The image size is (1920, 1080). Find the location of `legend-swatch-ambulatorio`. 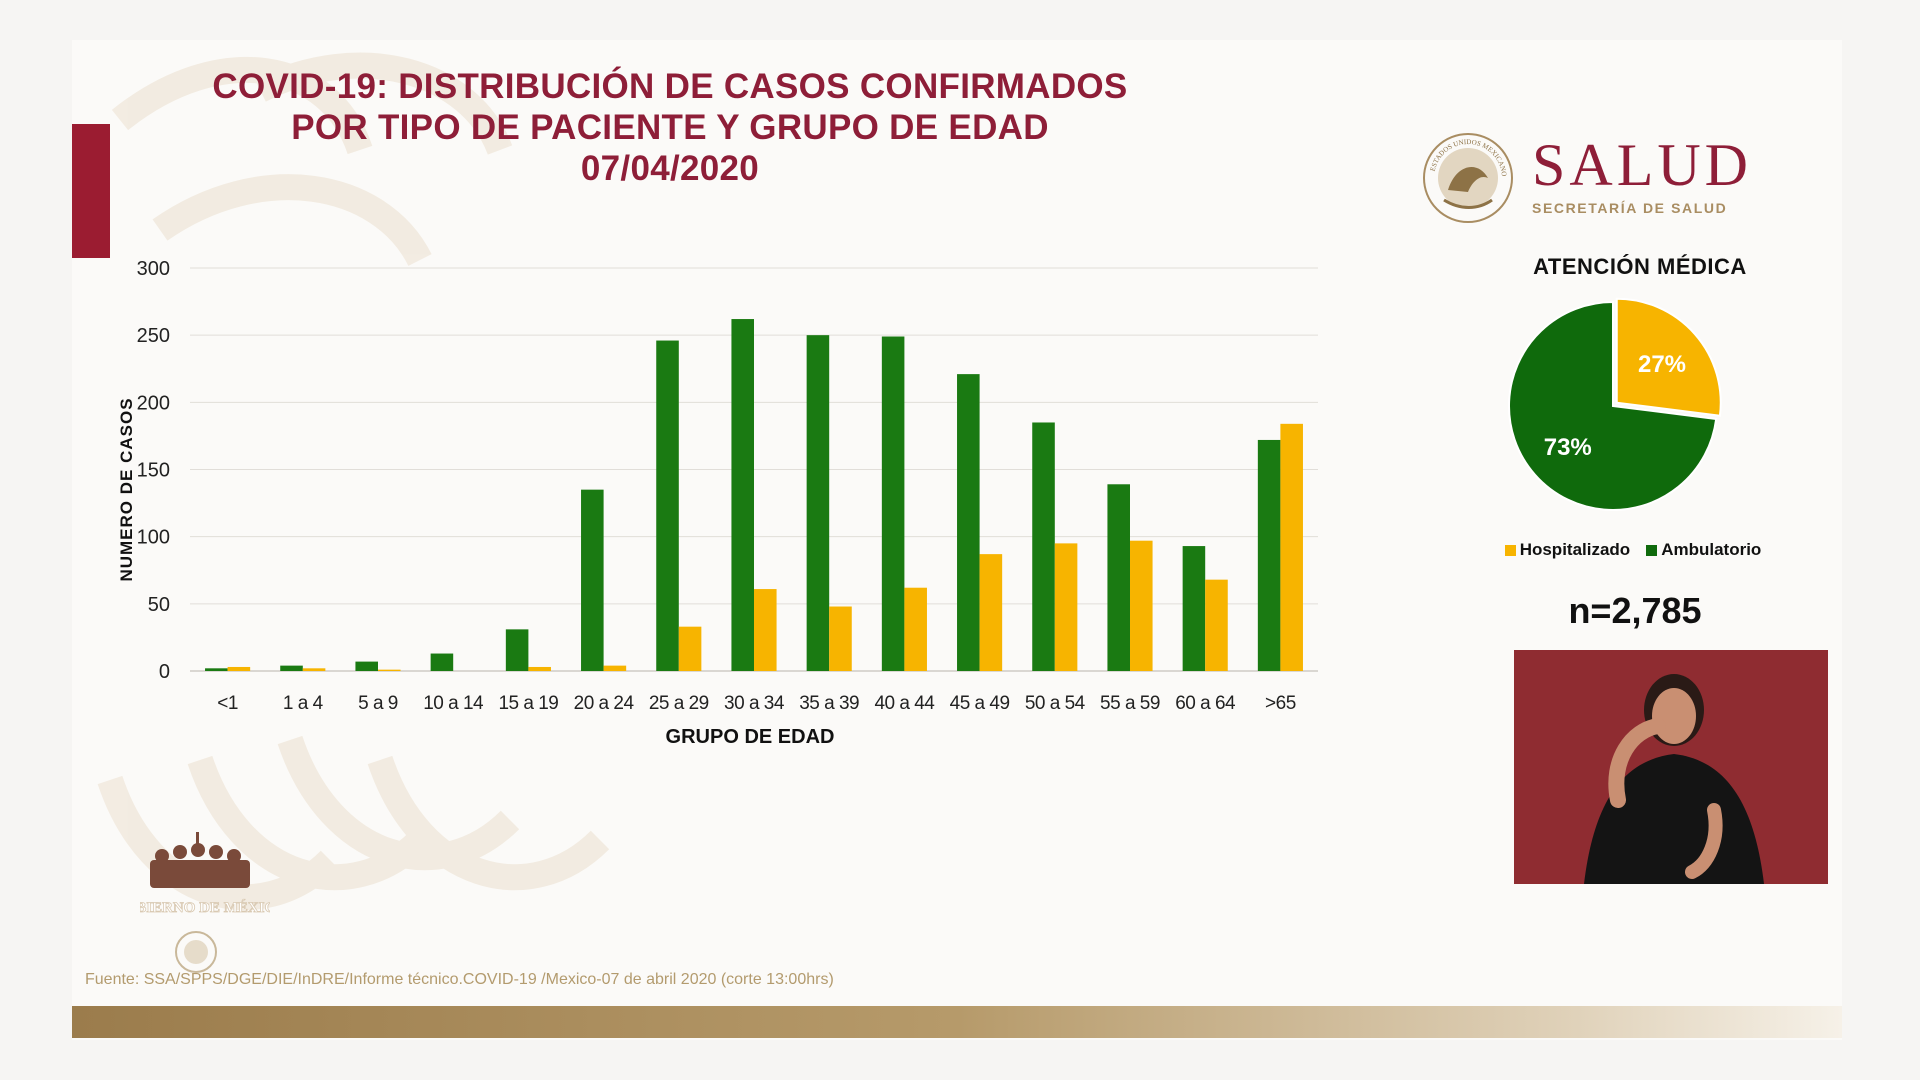

legend-swatch-ambulatorio is located at coordinates (1652, 550).